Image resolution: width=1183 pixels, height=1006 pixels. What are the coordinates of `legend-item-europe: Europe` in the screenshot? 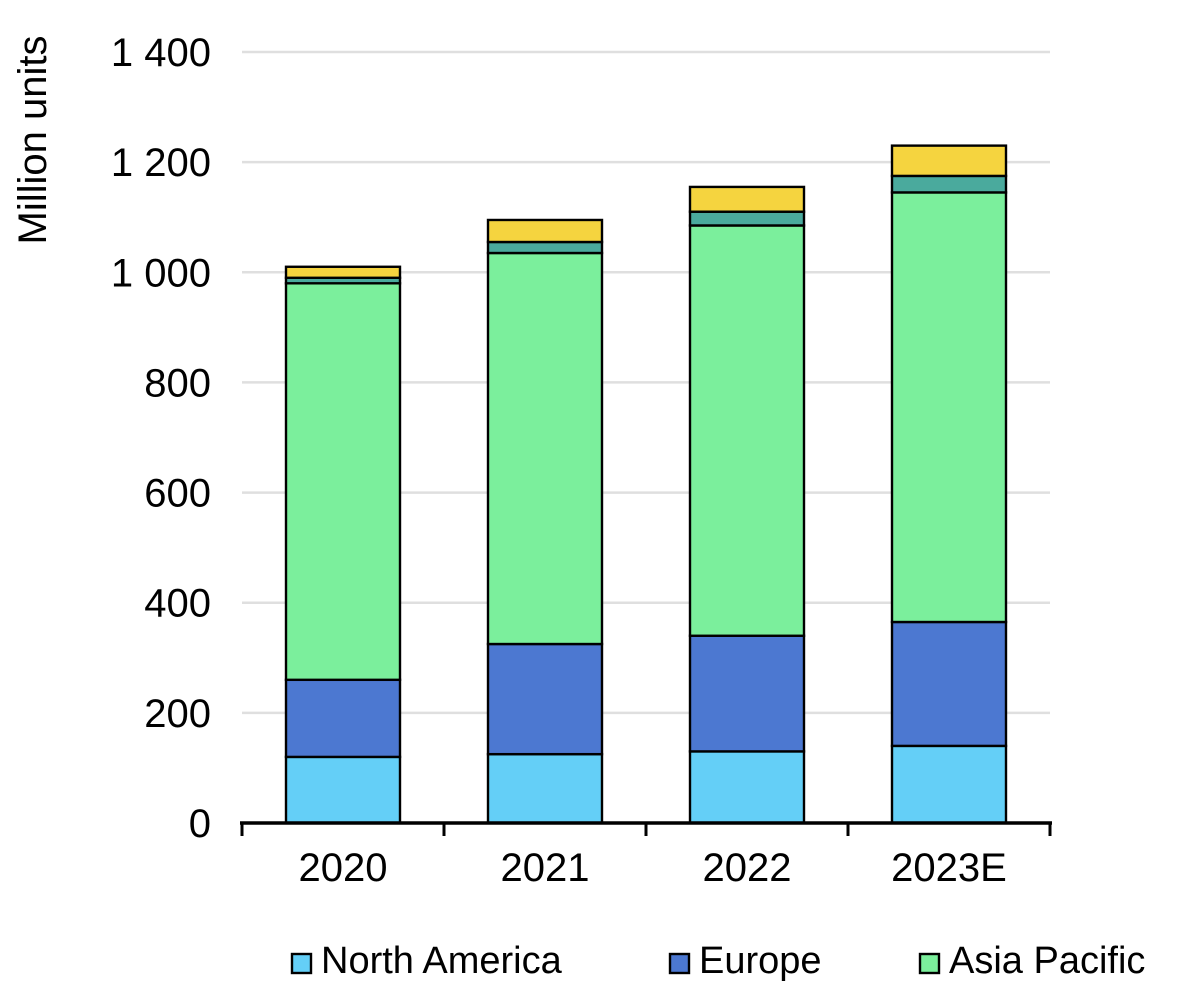 It's located at (745, 961).